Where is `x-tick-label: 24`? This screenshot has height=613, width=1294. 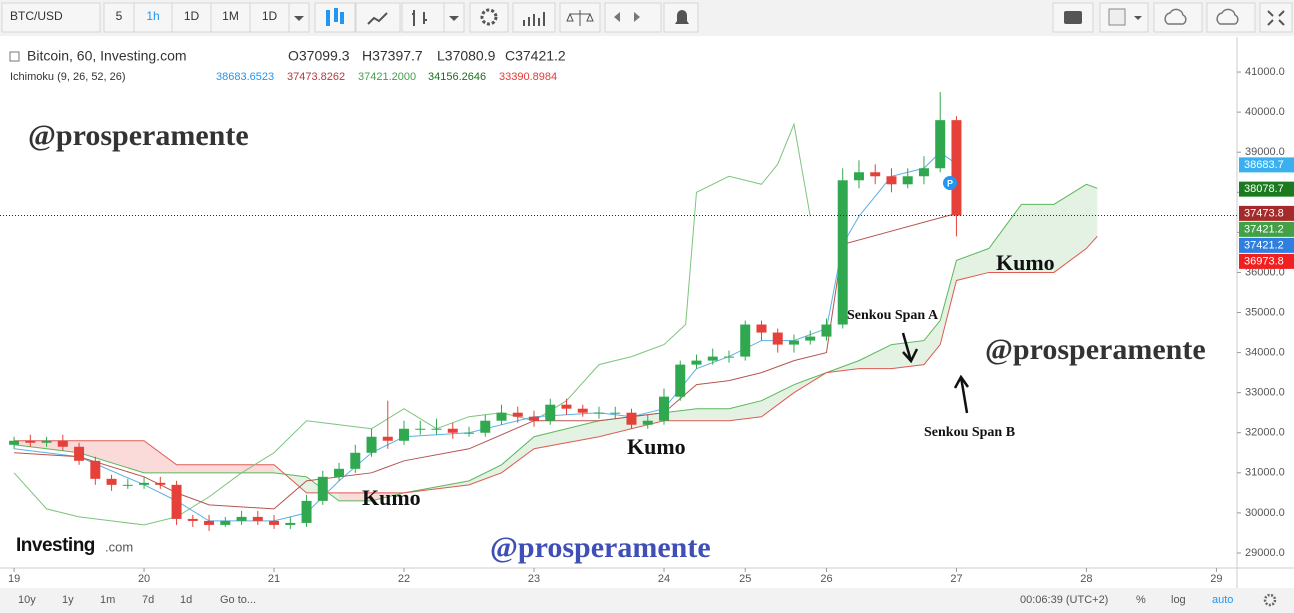 x-tick-label: 24 is located at coordinates (664, 579).